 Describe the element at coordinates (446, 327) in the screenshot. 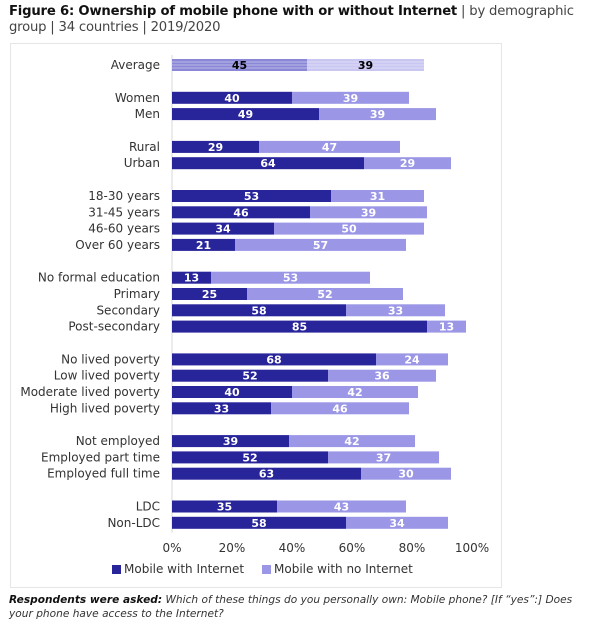

I see `data-label-no-internet-post-secondary: 13` at that location.